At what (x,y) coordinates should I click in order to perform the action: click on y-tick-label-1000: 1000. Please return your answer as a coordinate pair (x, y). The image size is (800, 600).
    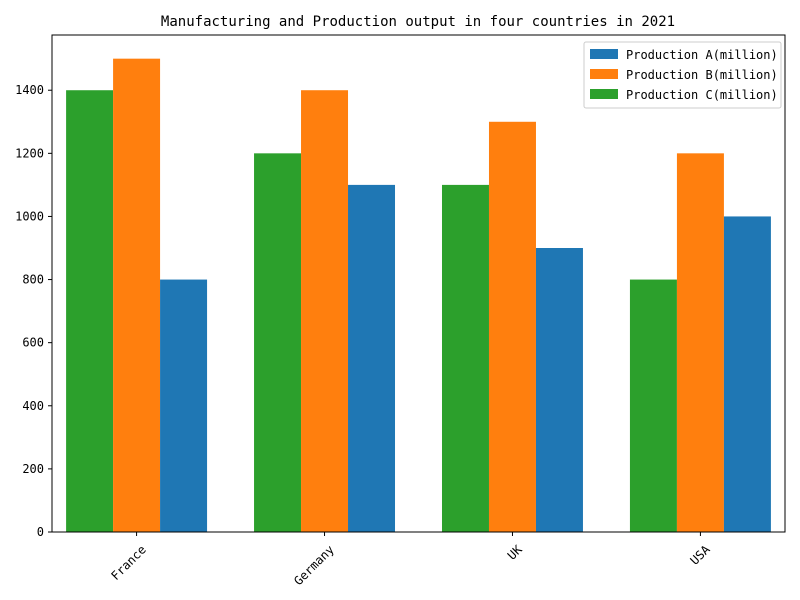
    Looking at the image, I should click on (29, 216).